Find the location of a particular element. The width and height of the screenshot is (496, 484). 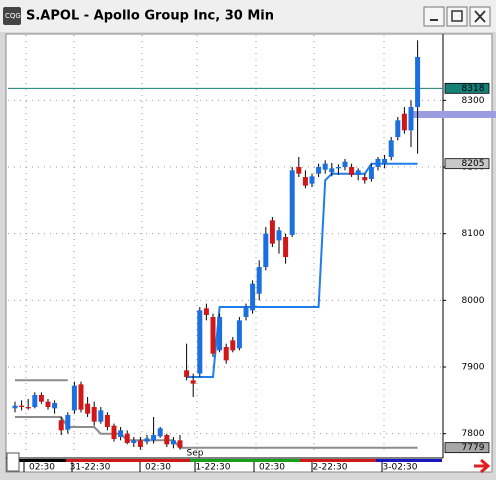

app-icon-glyph: CQG is located at coordinates (13, 16).